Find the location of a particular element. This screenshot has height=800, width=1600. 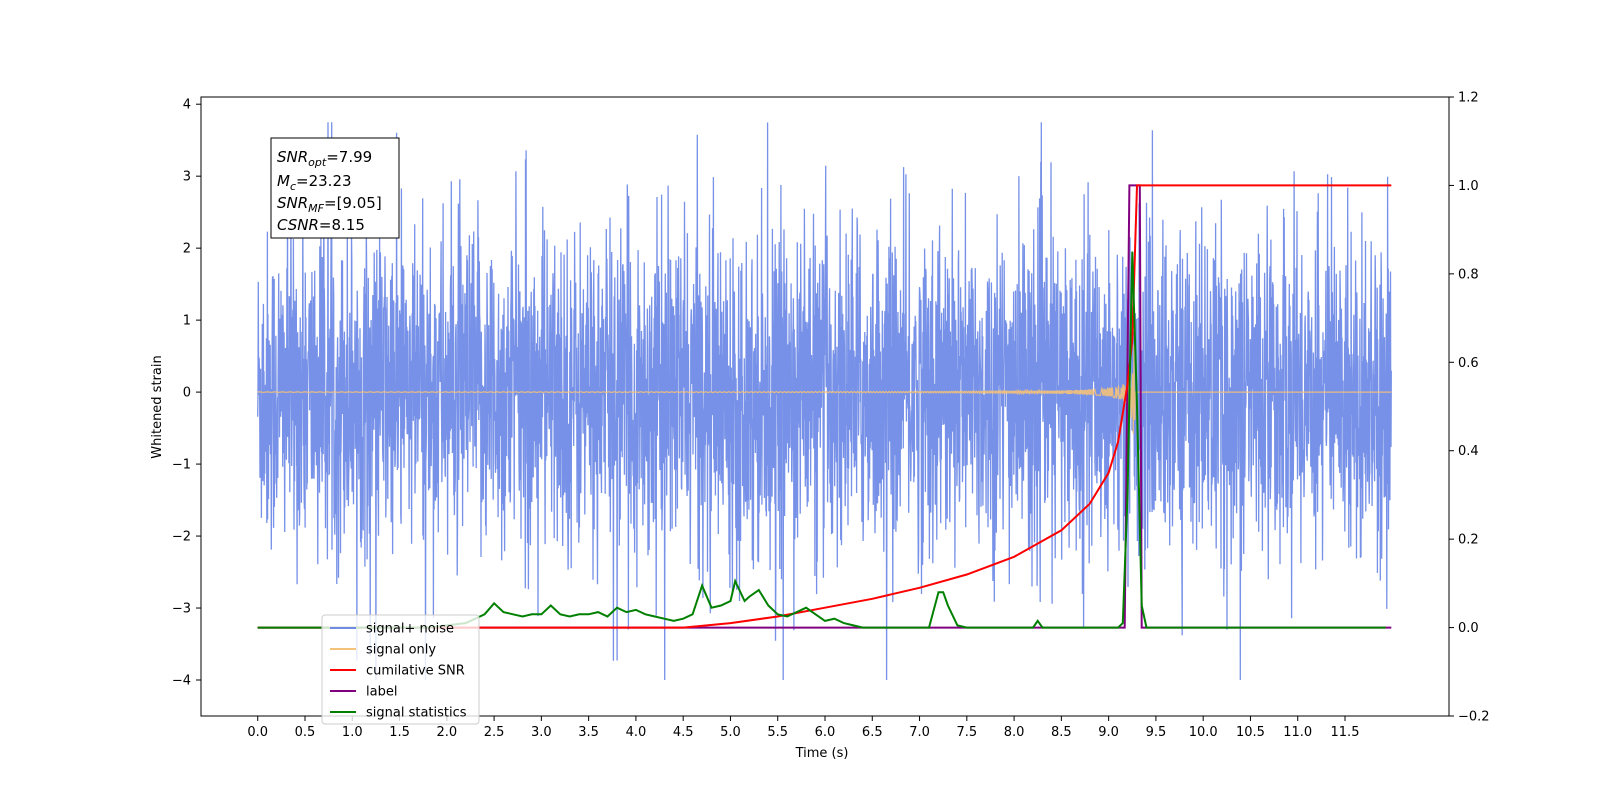

x-tick-label: 7.0 is located at coordinates (919, 732).